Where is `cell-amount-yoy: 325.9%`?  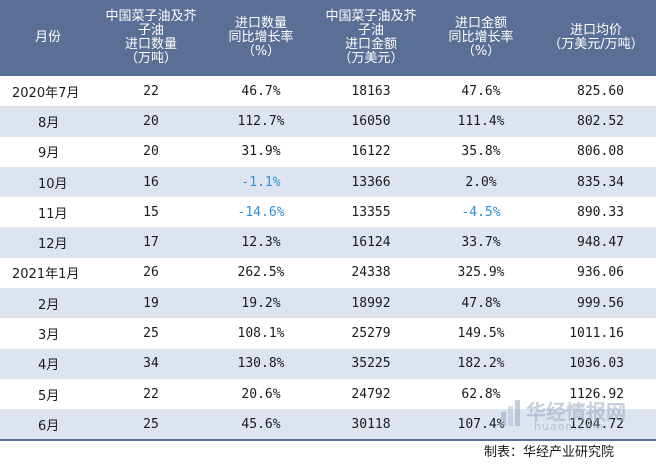 cell-amount-yoy: 325.9% is located at coordinates (481, 273).